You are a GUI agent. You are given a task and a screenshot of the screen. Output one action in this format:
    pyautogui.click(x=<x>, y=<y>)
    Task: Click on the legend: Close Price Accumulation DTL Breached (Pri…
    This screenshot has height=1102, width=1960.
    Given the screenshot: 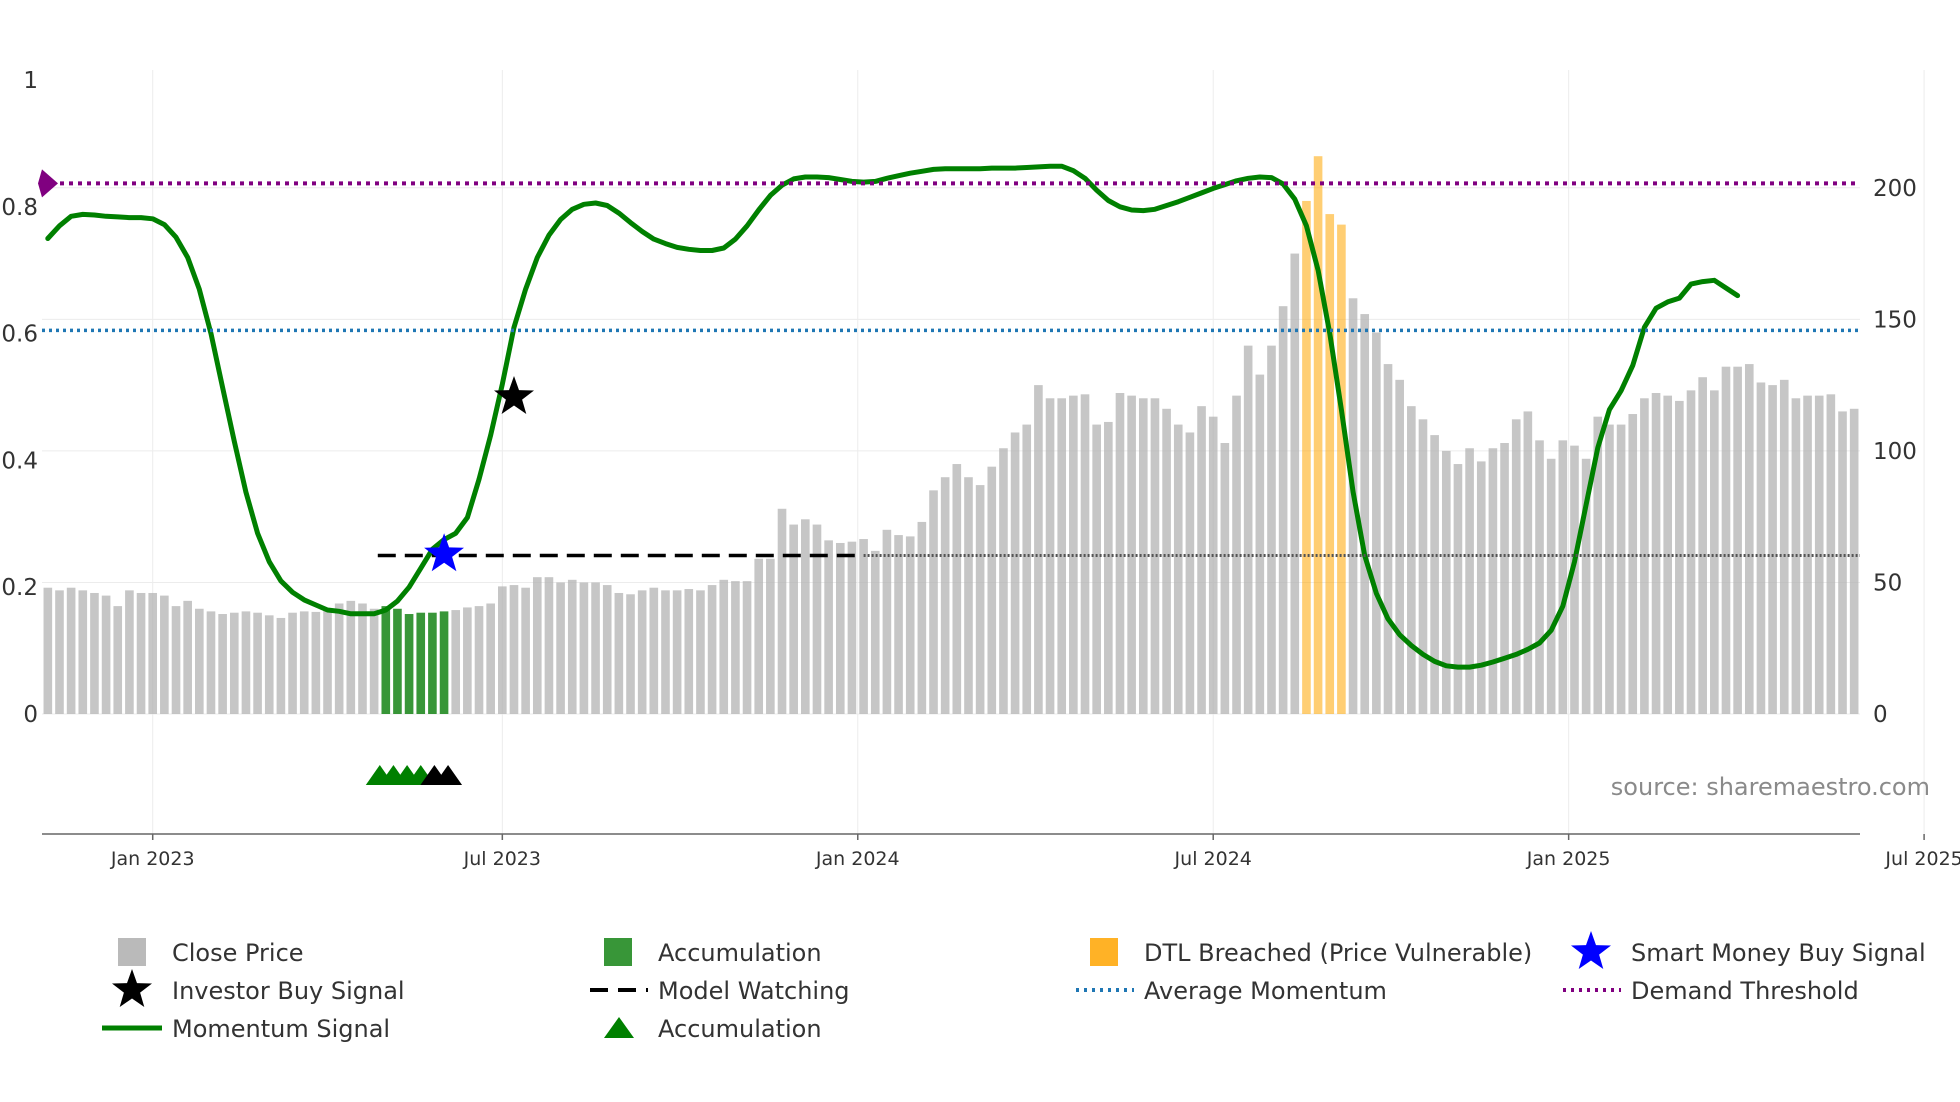 What is the action you would take?
    pyautogui.click(x=1014, y=987)
    